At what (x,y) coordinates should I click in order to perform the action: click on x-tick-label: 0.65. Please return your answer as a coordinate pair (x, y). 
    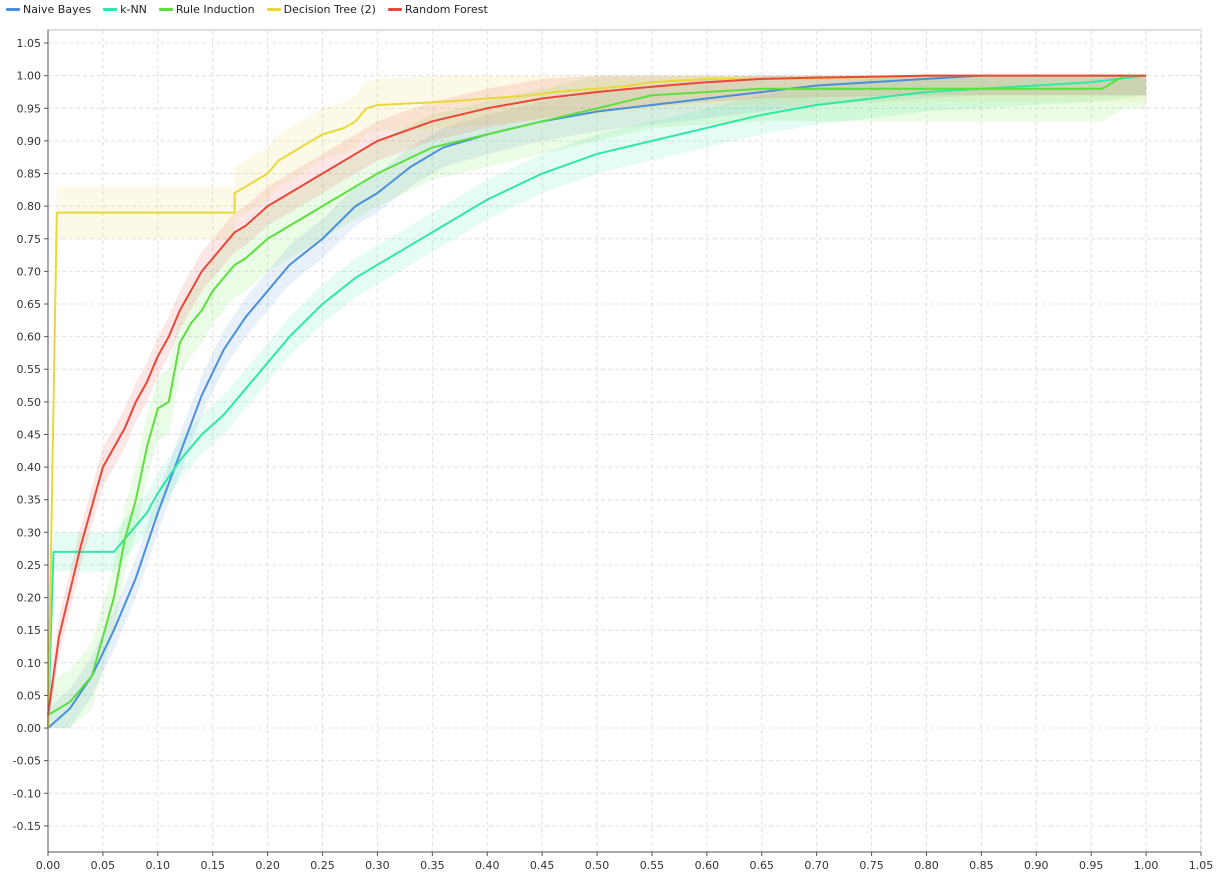
    Looking at the image, I should click on (762, 865).